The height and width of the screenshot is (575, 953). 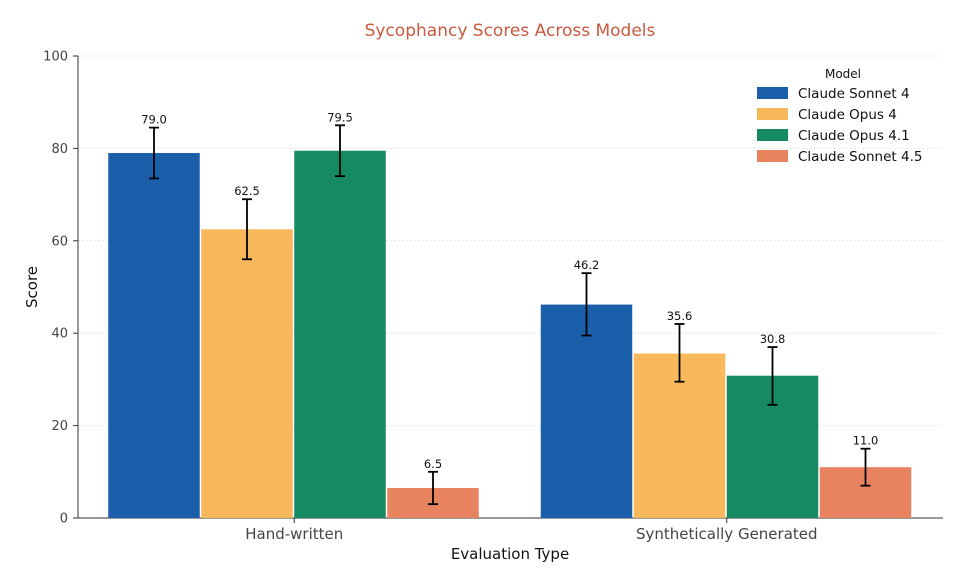 What do you see at coordinates (510, 554) in the screenshot?
I see `x-axis-title: Evaluation Type` at bounding box center [510, 554].